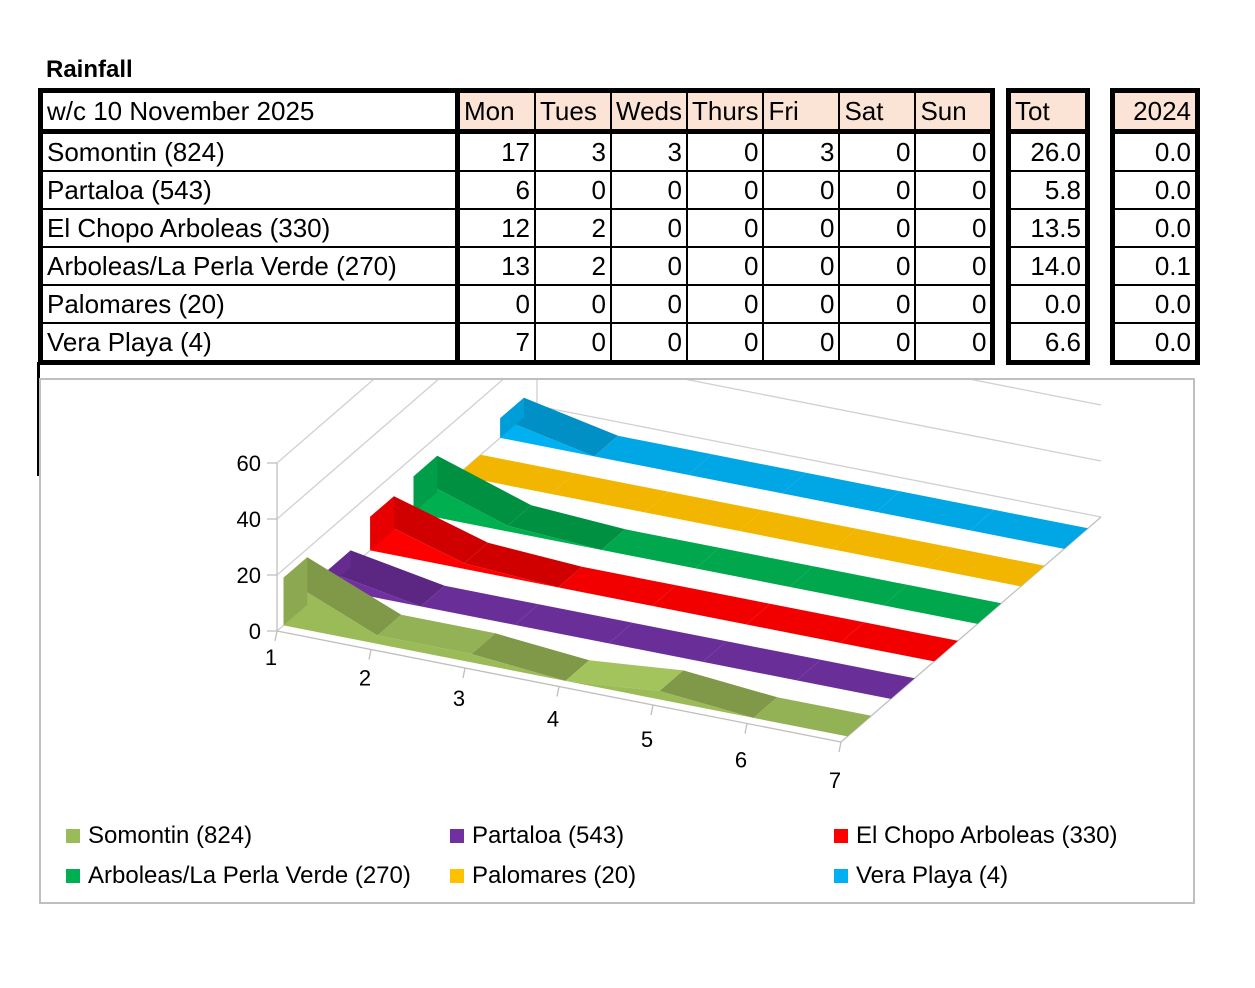 Image resolution: width=1255 pixels, height=988 pixels. I want to click on table-row: Vera Playa (4) 7 0 0 0 0 0 0, so click(516, 343).